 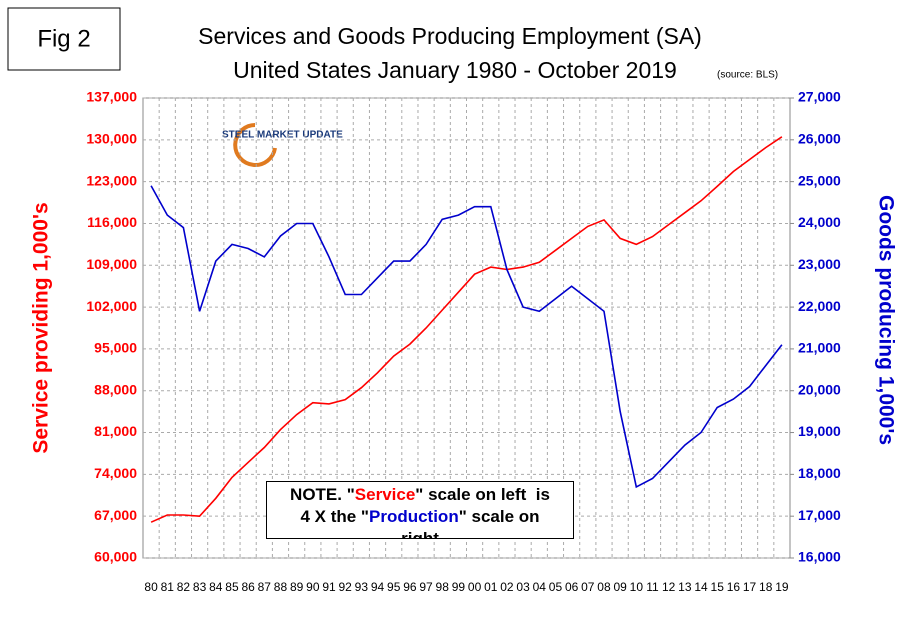 What do you see at coordinates (111, 264) in the screenshot?
I see `y-tick-label: 109,000` at bounding box center [111, 264].